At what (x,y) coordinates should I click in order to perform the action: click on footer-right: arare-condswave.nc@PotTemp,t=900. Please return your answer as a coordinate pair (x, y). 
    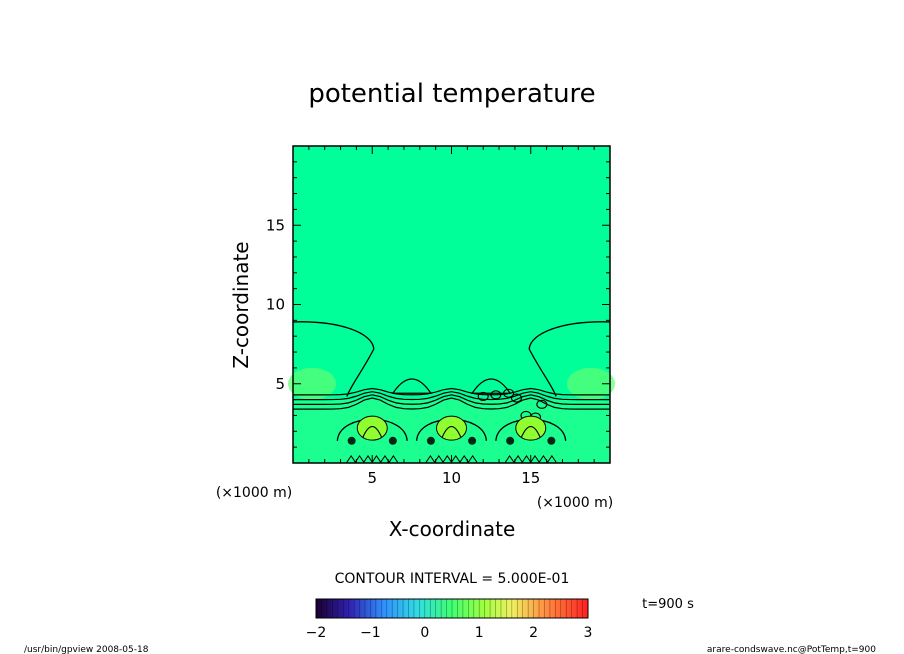
    Looking at the image, I should click on (791, 649).